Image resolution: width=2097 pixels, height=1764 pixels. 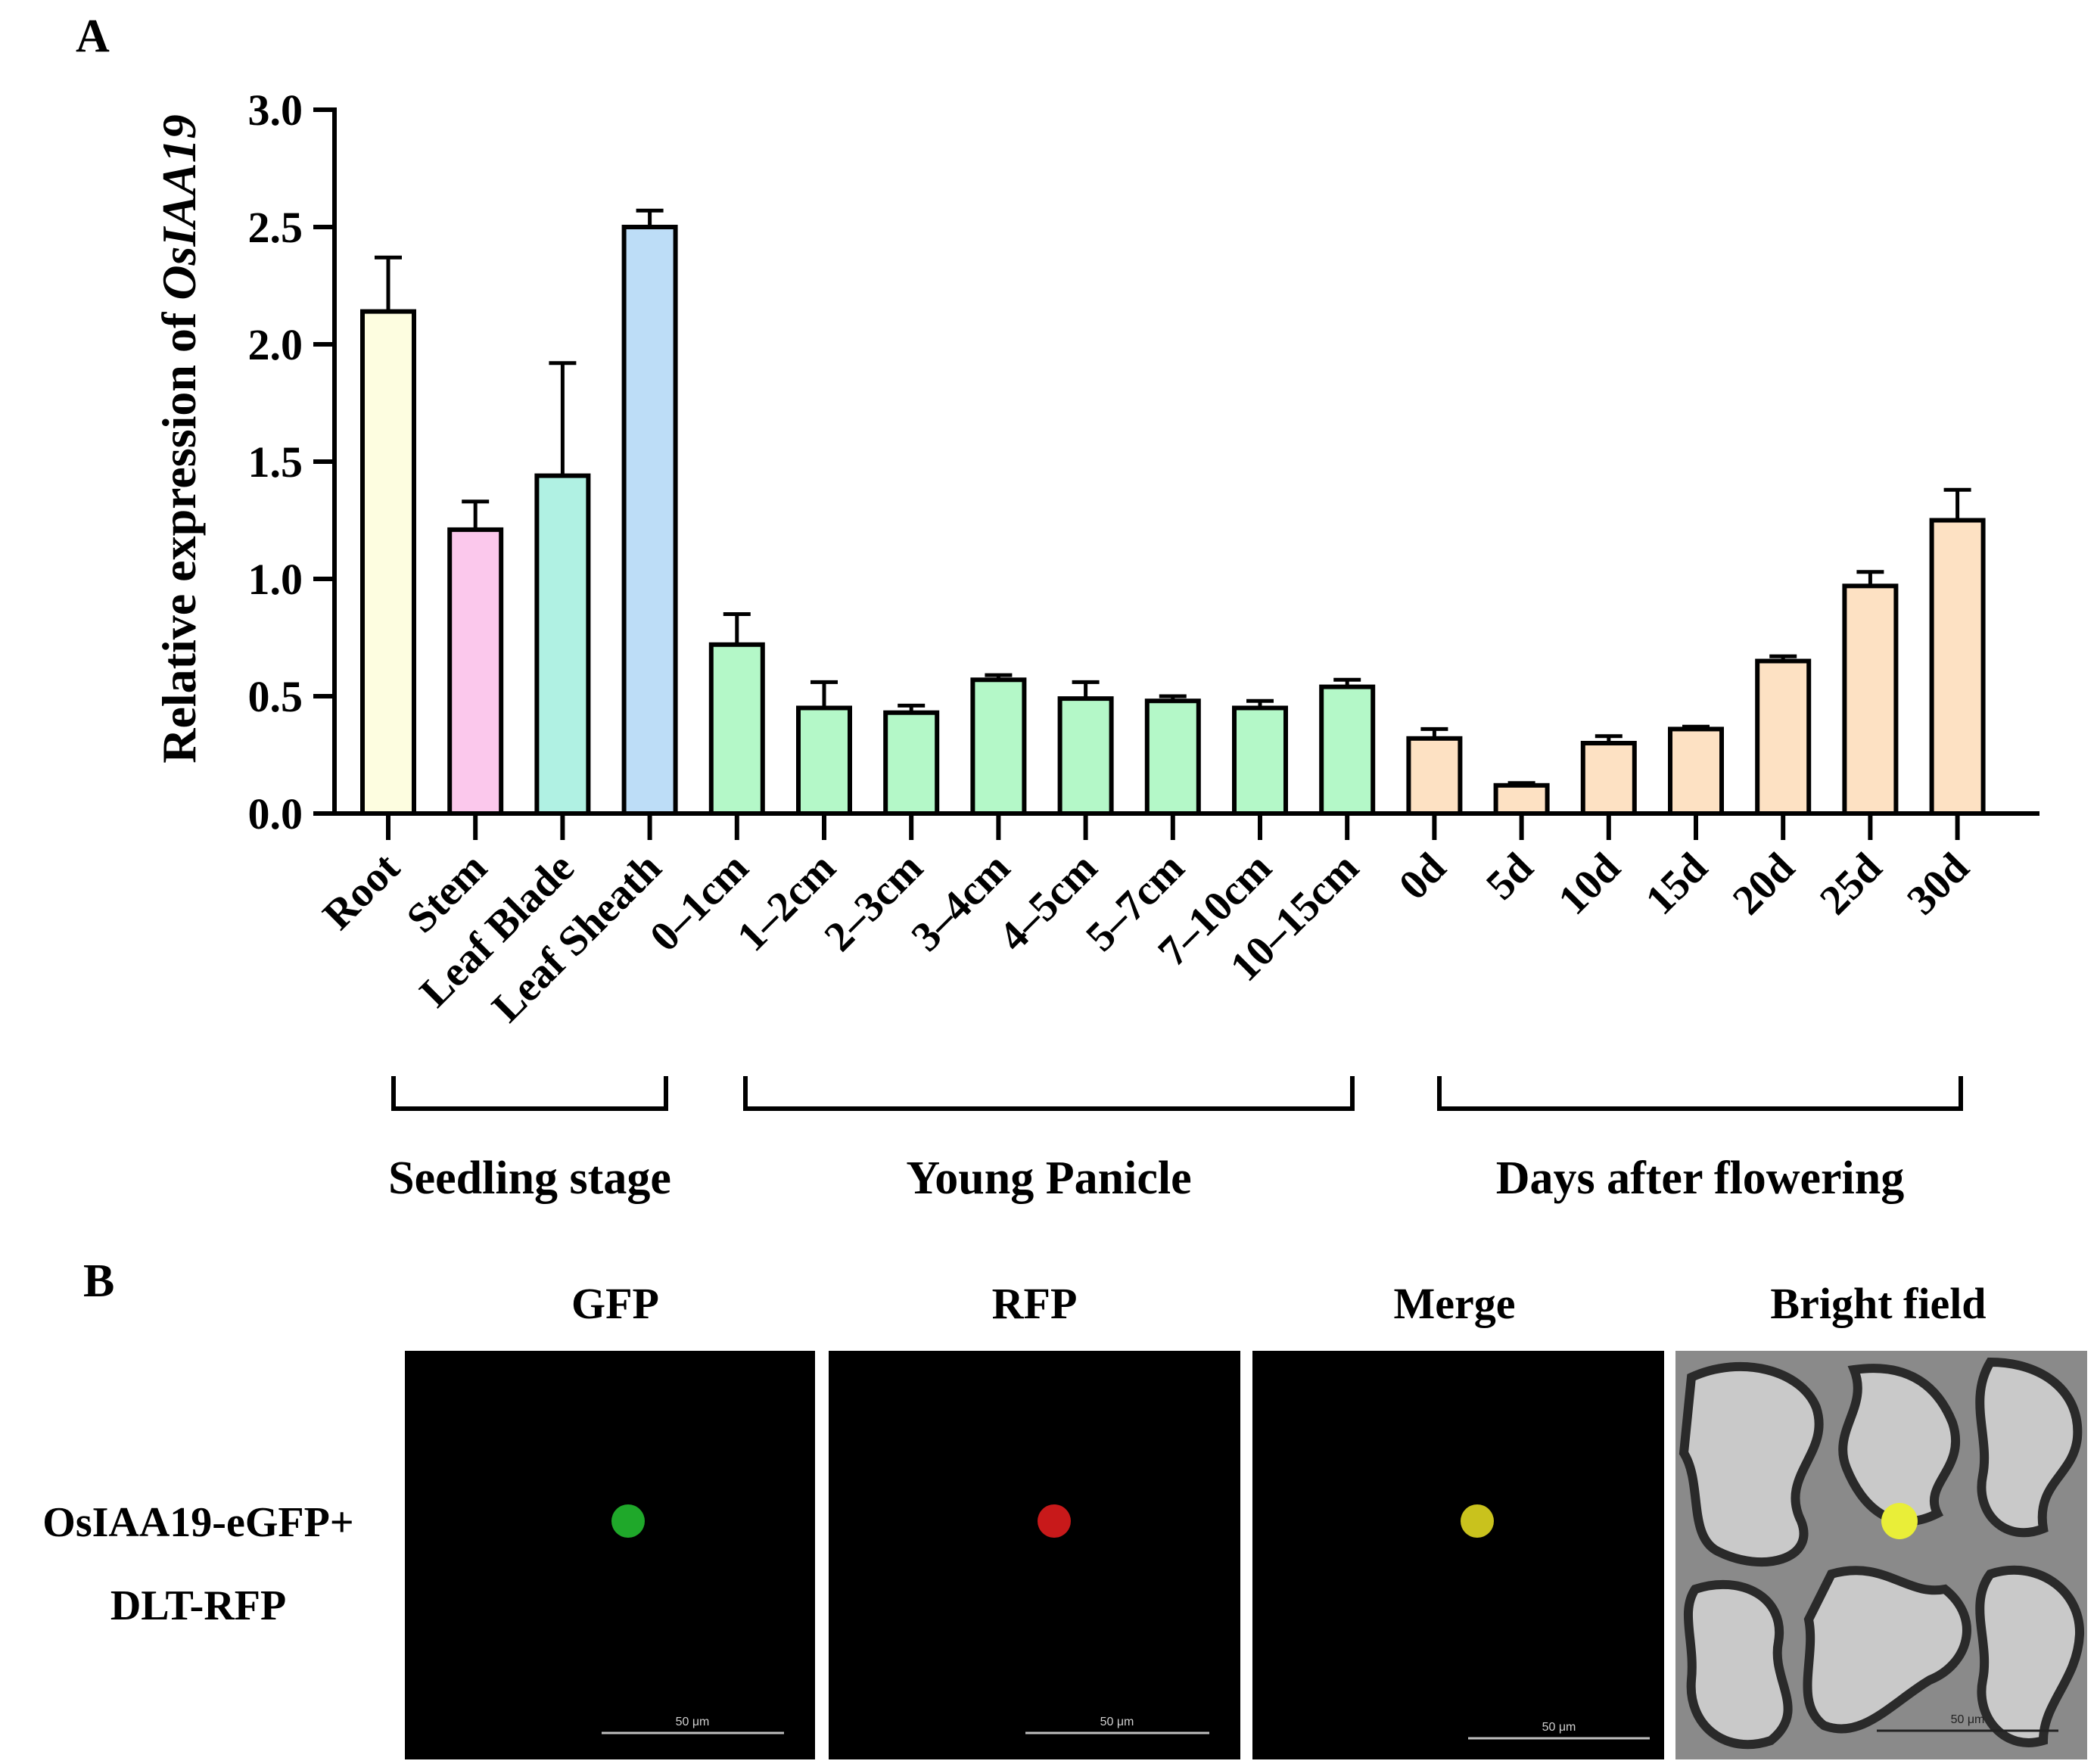 What do you see at coordinates (198, 1522) in the screenshot?
I see `row-label-line1: OsIAA19-eGFP+` at bounding box center [198, 1522].